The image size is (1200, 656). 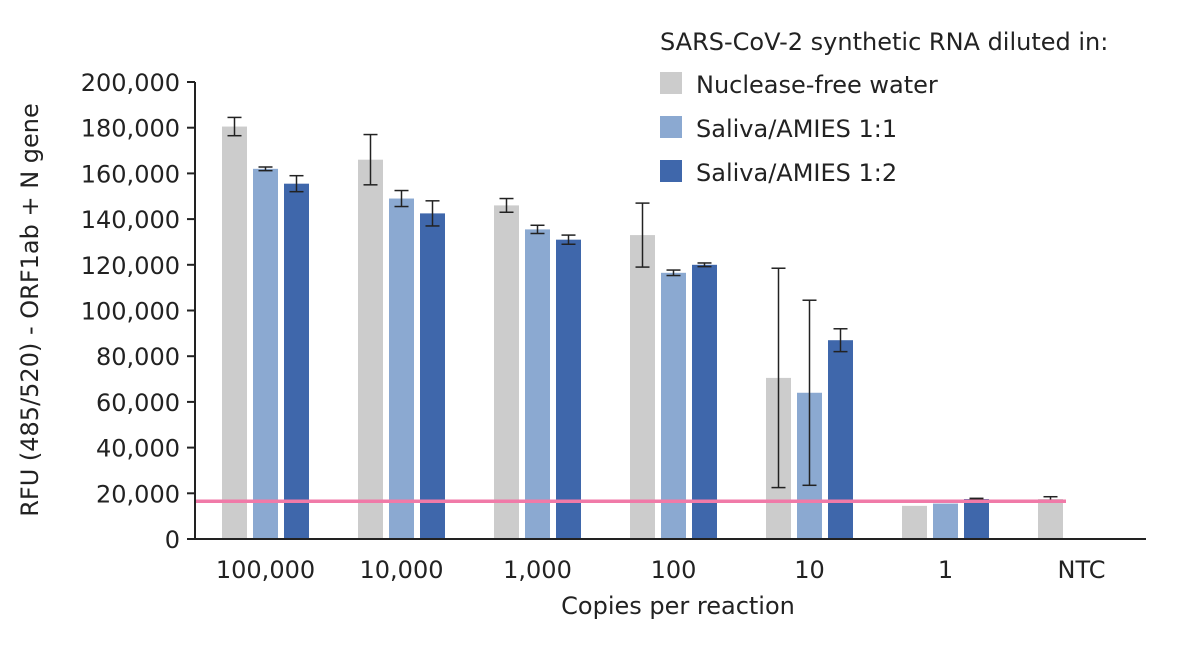 I want to click on x-axis-title: Copies per reaction, so click(x=678, y=606).